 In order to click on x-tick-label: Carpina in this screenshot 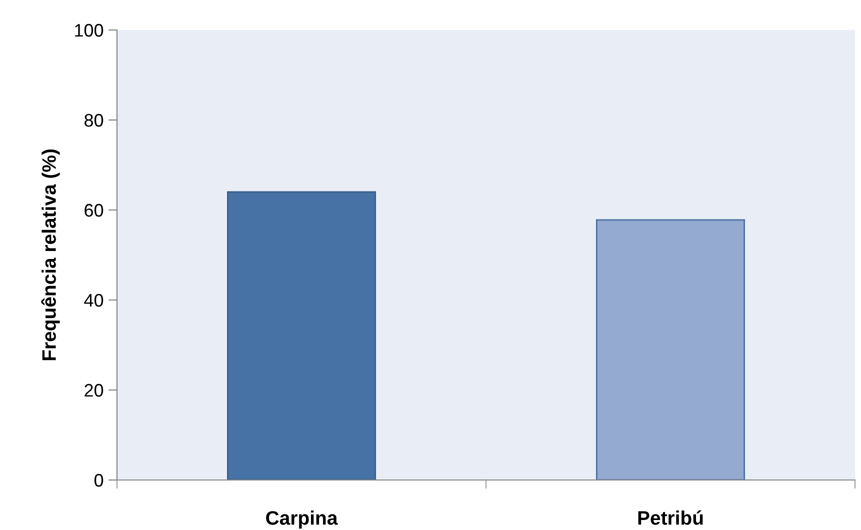, I will do `click(302, 519)`.